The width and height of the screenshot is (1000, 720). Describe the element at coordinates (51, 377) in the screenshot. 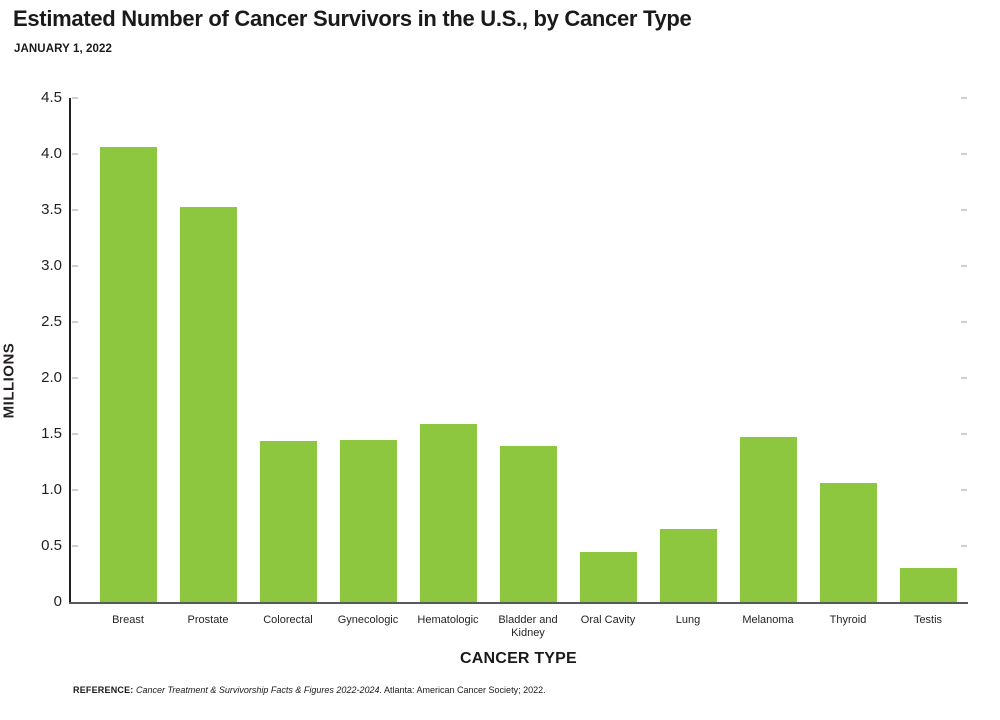

I see `y-tick-label: 2.0` at that location.